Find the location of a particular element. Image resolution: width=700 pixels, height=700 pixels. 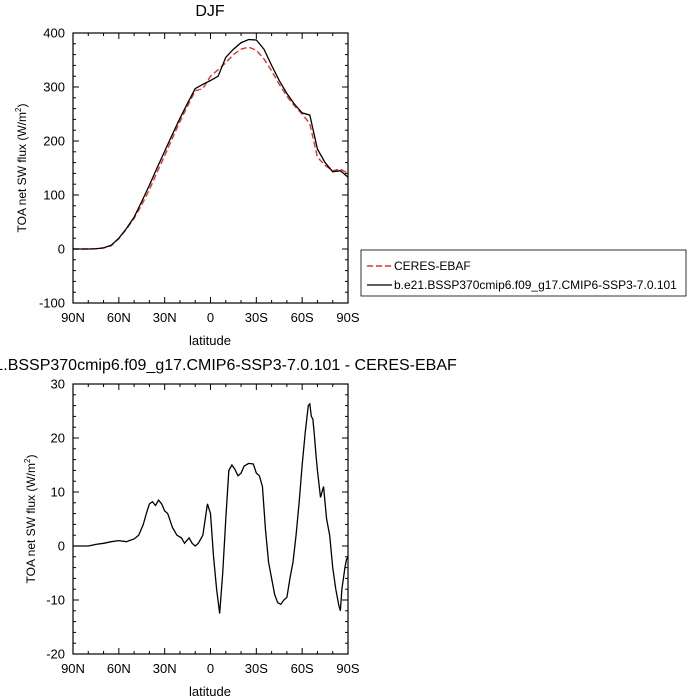

chart-top-xtick-label: 90S is located at coordinates (347, 317).